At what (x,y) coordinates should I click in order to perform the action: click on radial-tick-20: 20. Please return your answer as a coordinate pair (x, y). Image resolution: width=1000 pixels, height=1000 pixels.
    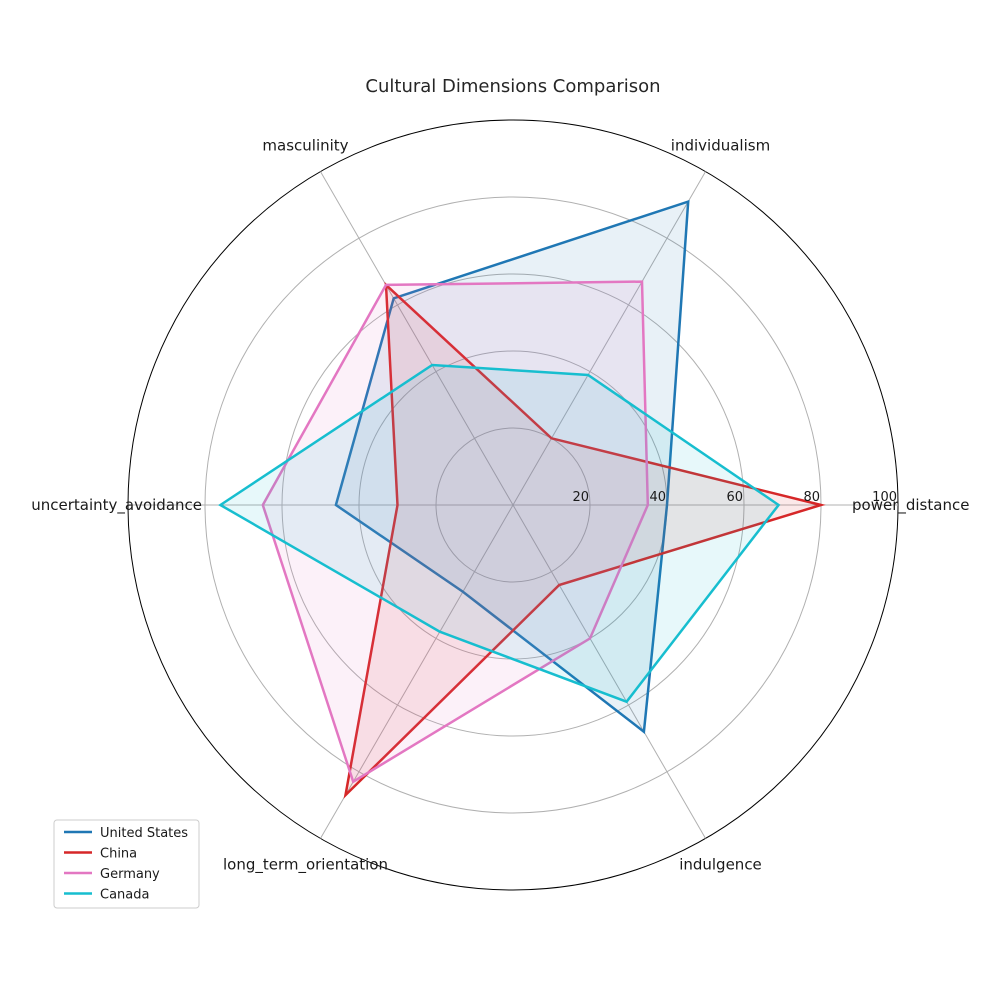
    Looking at the image, I should click on (580, 497).